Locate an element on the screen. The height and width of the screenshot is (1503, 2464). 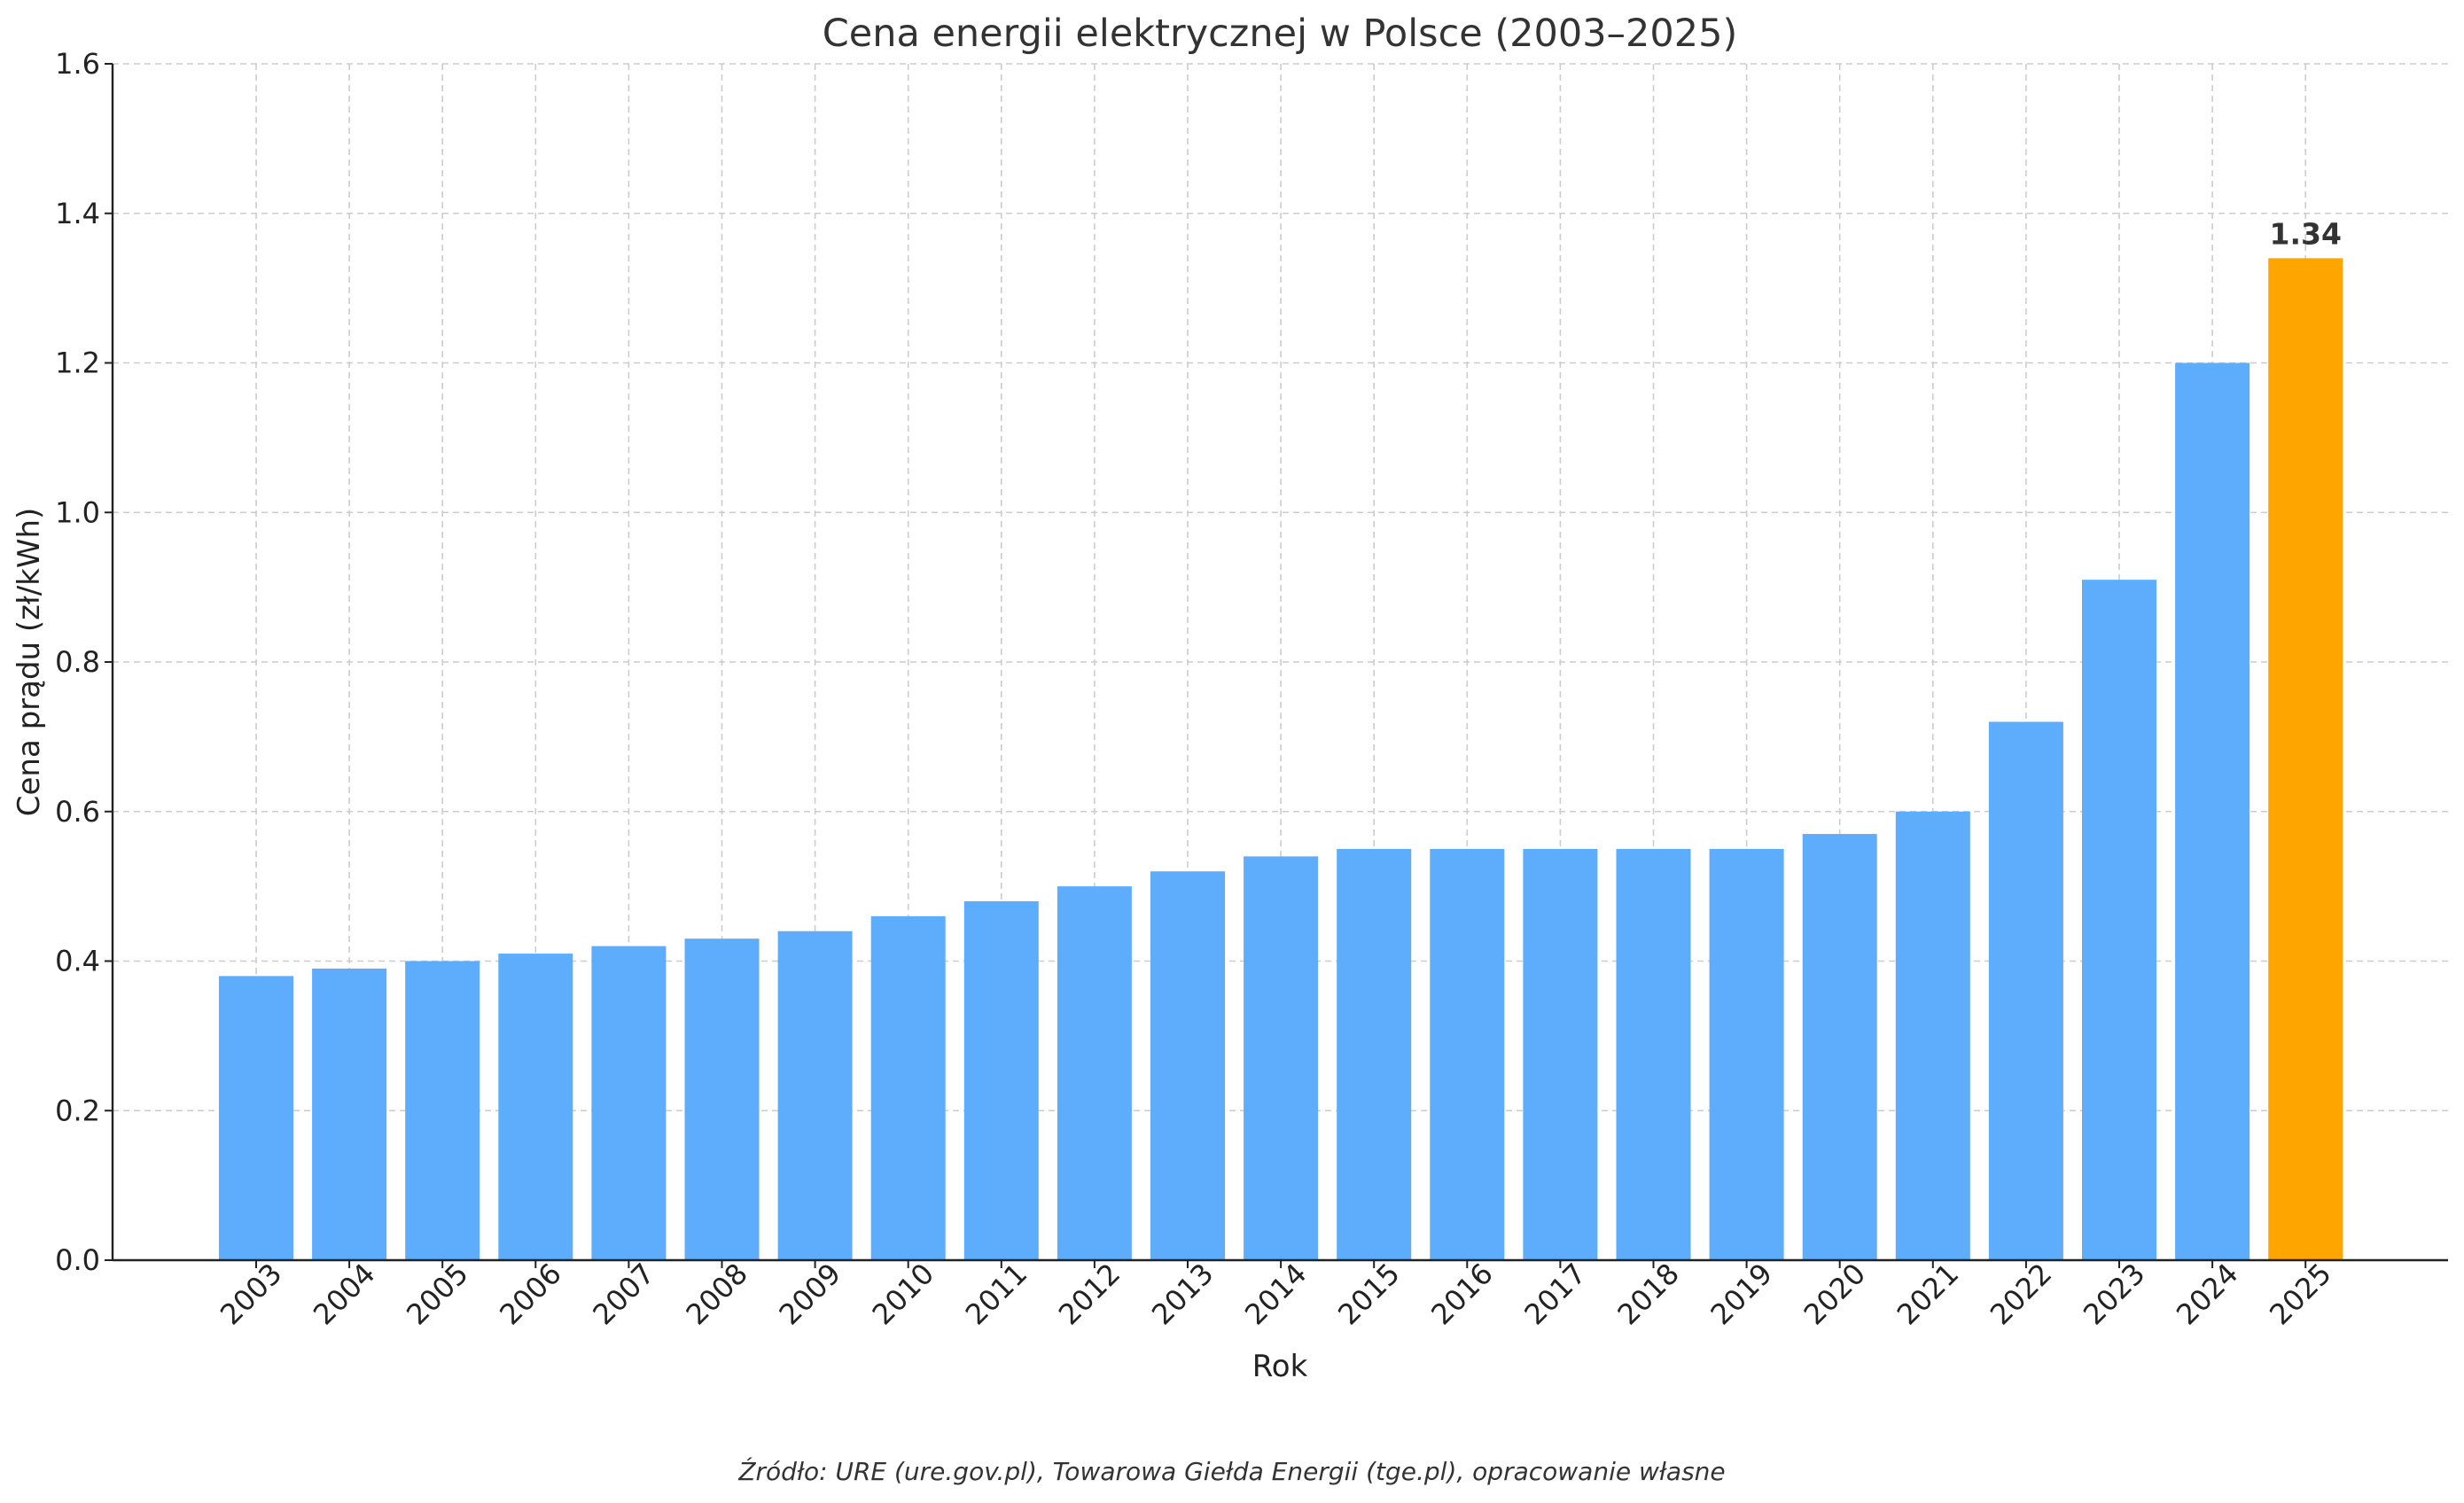
x-tick-label: 2021 is located at coordinates (1928, 1294).